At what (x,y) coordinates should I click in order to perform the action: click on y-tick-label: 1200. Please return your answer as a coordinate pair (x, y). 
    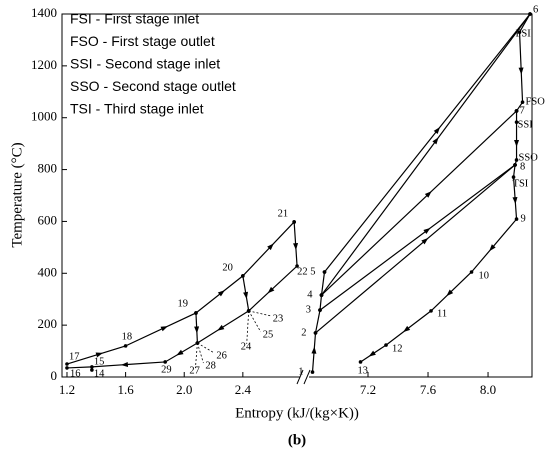
    Looking at the image, I should click on (44, 64).